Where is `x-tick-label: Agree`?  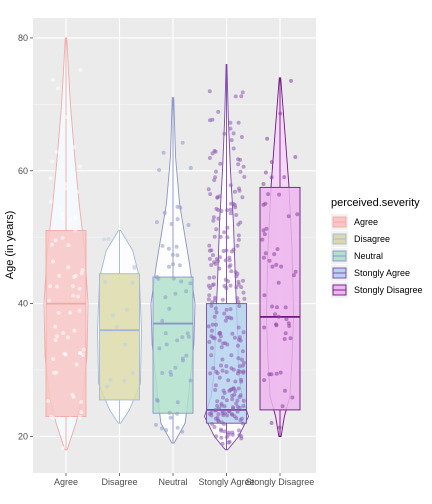
x-tick-label: Agree is located at coordinates (66, 482).